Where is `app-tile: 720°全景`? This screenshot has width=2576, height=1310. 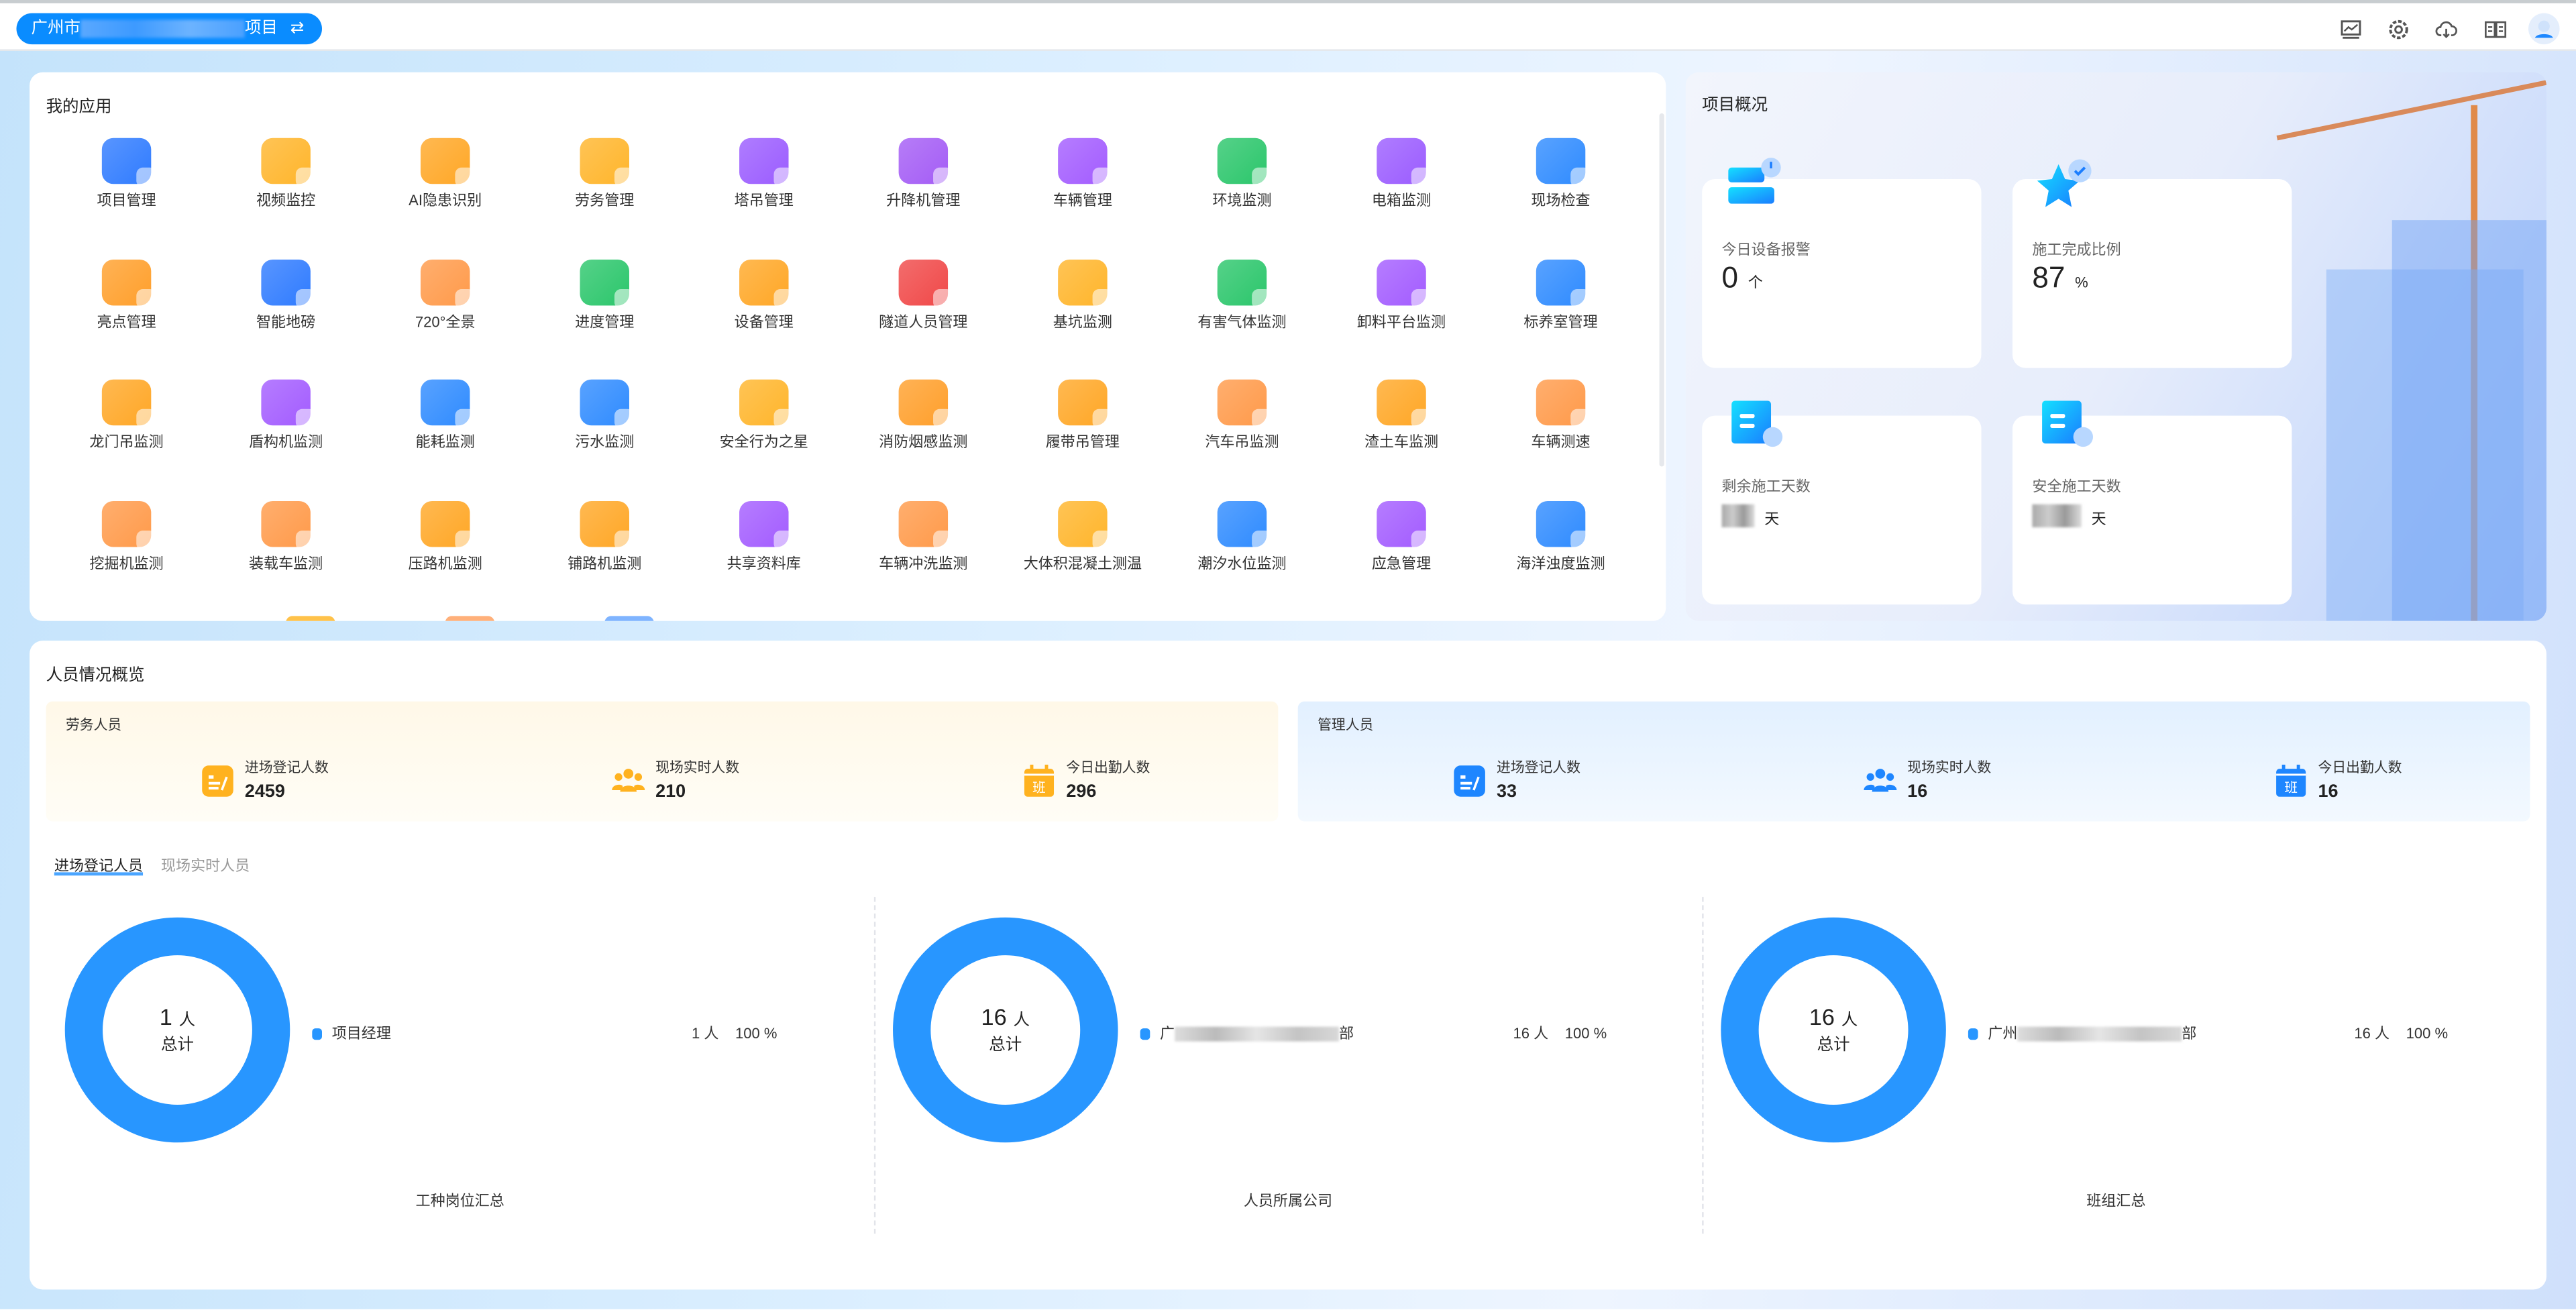
app-tile: 720°全景 is located at coordinates (445, 294).